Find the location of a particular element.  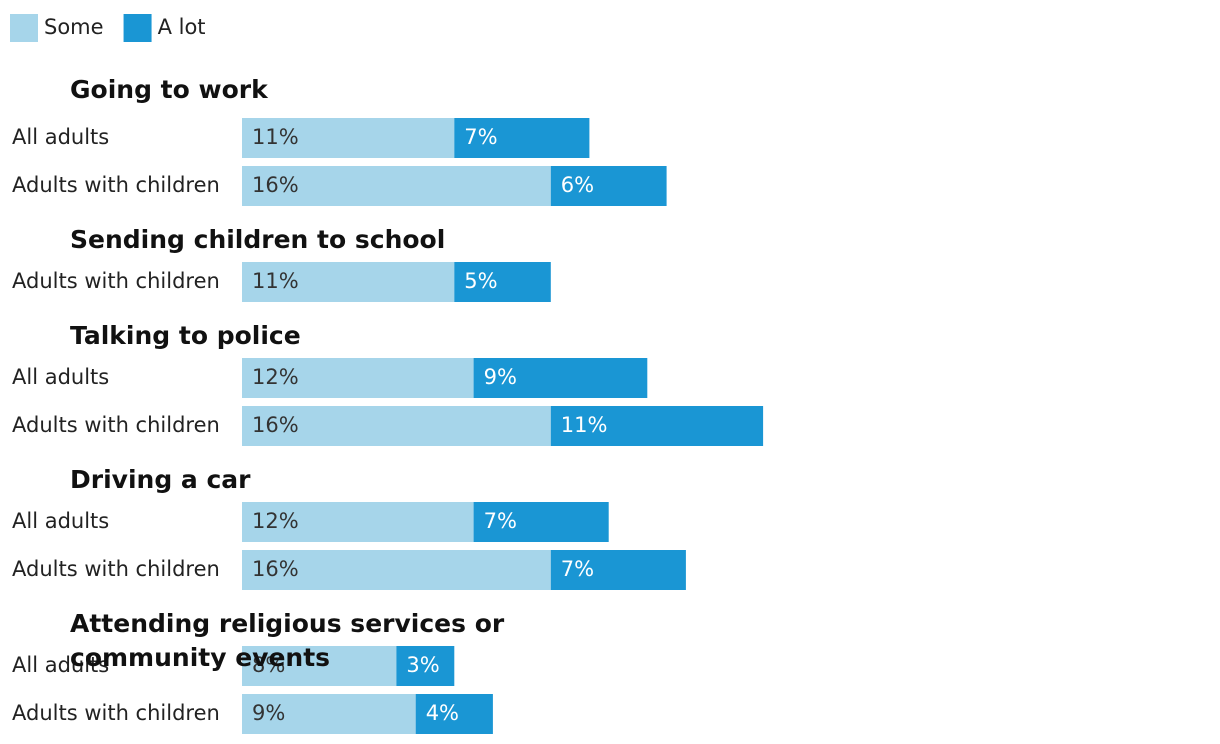

value-label: 5% is located at coordinates (480, 281).